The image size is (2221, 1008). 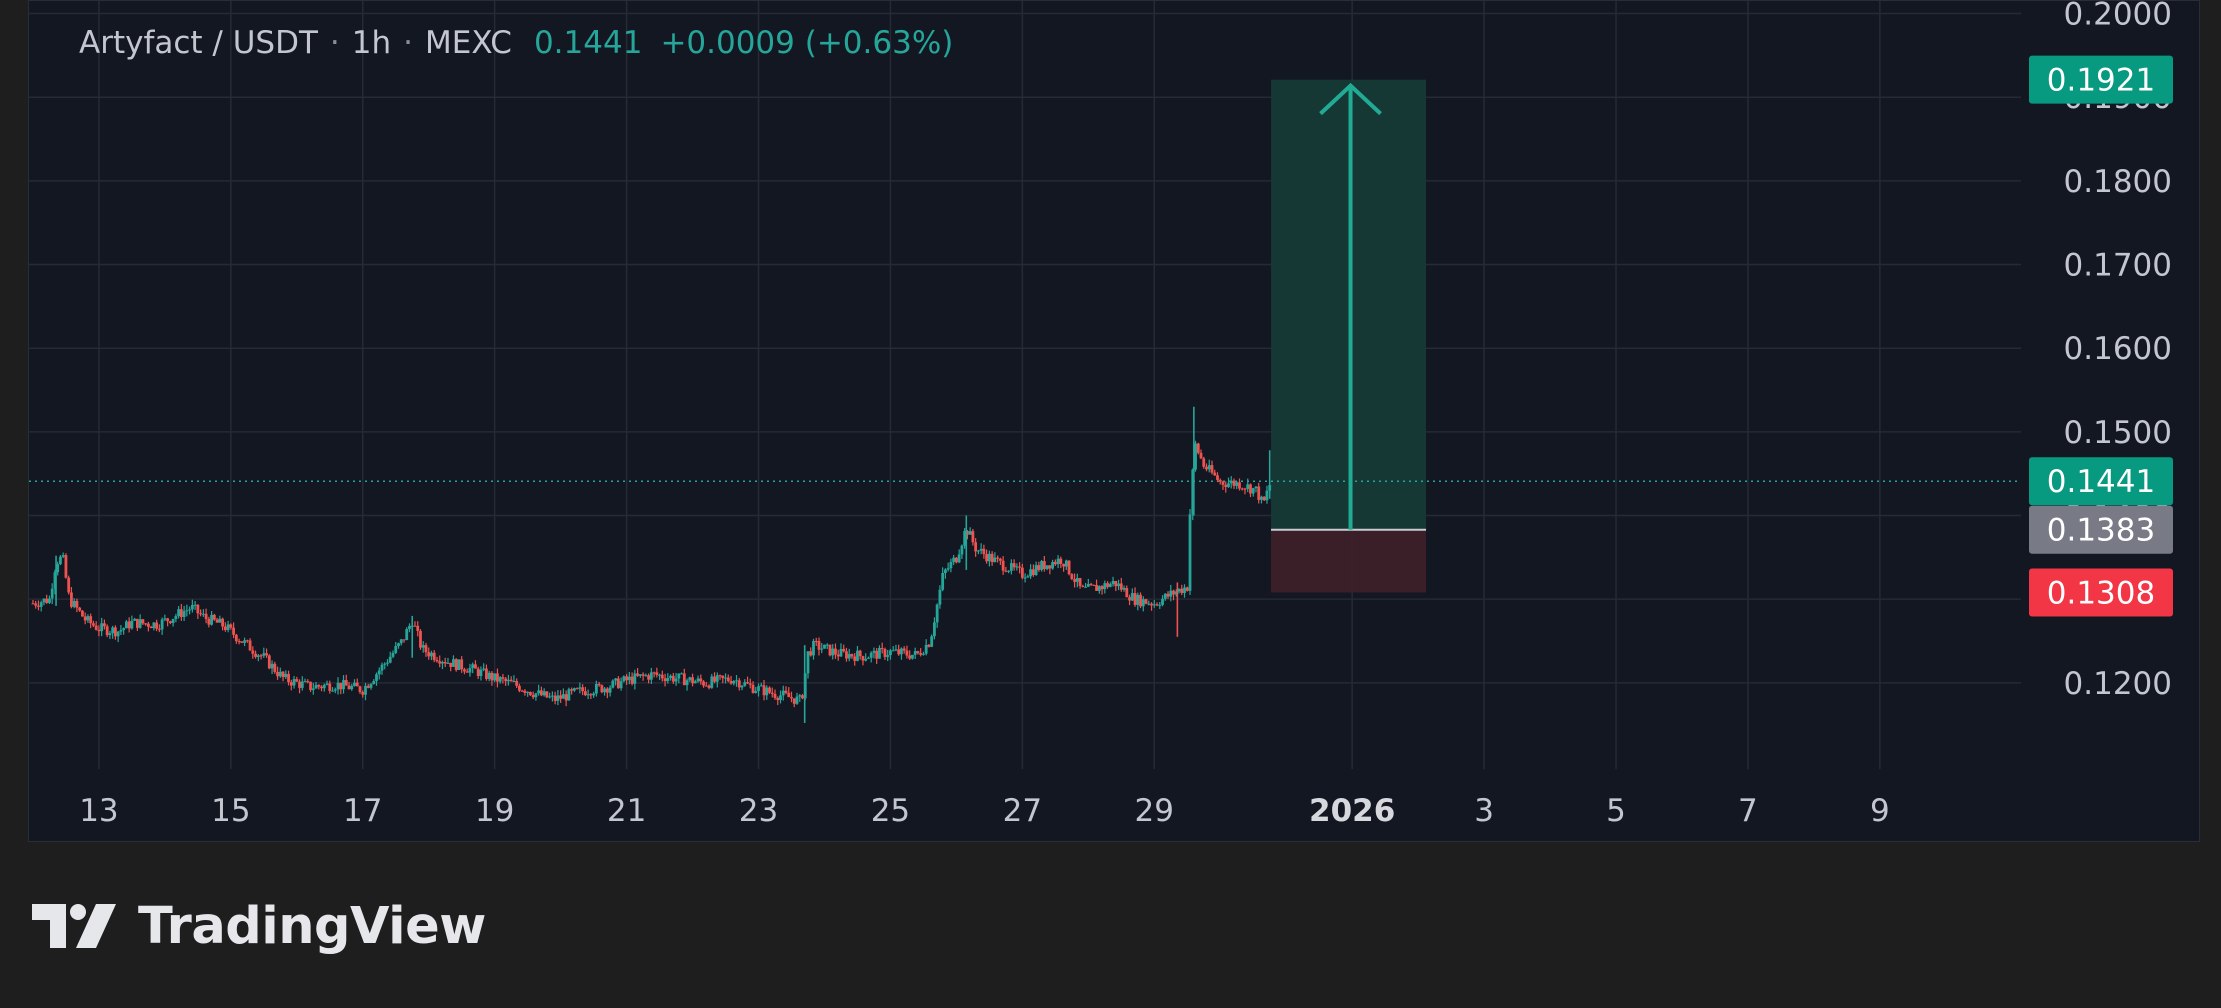 What do you see at coordinates (2118, 182) in the screenshot?
I see `price-tick-label: 0.1800` at bounding box center [2118, 182].